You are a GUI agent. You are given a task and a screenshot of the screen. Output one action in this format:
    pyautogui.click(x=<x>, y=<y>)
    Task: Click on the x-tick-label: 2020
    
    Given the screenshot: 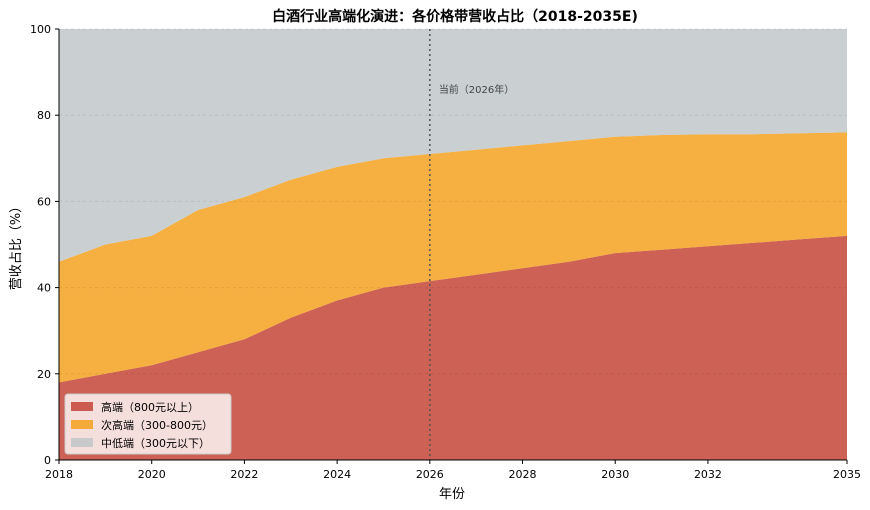 What is the action you would take?
    pyautogui.click(x=152, y=474)
    